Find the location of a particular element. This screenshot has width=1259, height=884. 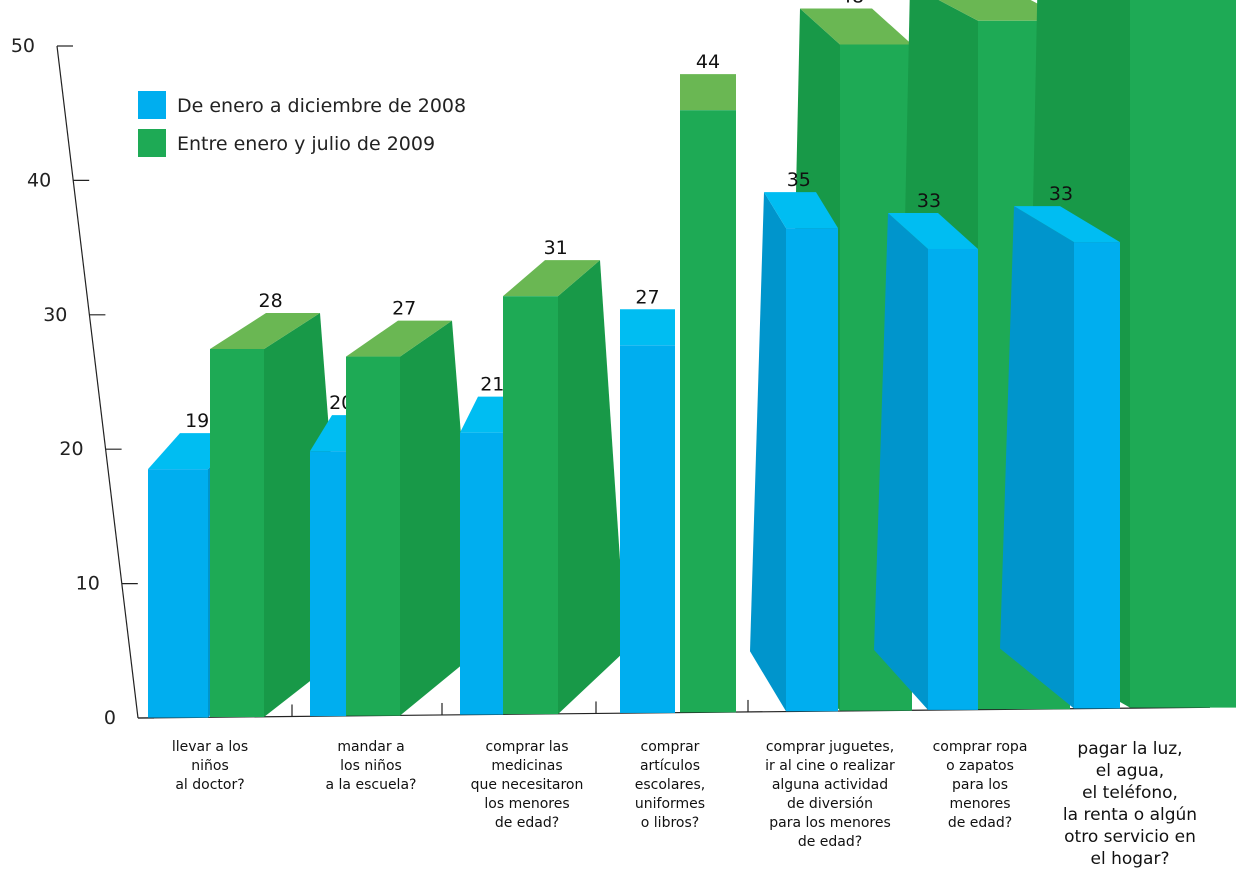

y-tick-label: 20 is located at coordinates (71, 449).